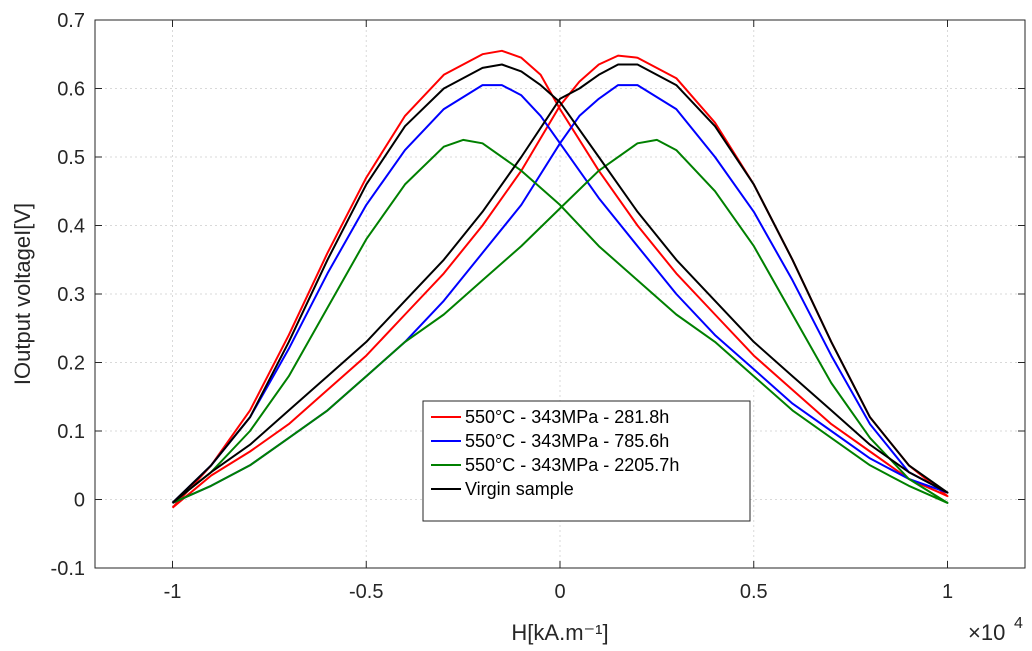 Image resolution: width=1032 pixels, height=651 pixels. Describe the element at coordinates (79, 501) in the screenshot. I see `y-tick-label: 0` at that location.